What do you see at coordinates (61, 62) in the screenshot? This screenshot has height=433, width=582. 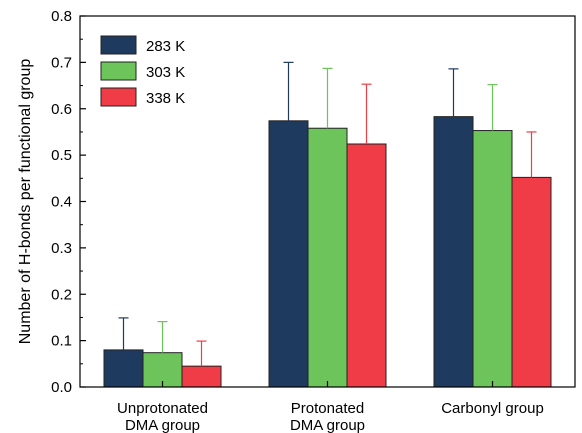 I see `y-tick-label: 0.7` at bounding box center [61, 62].